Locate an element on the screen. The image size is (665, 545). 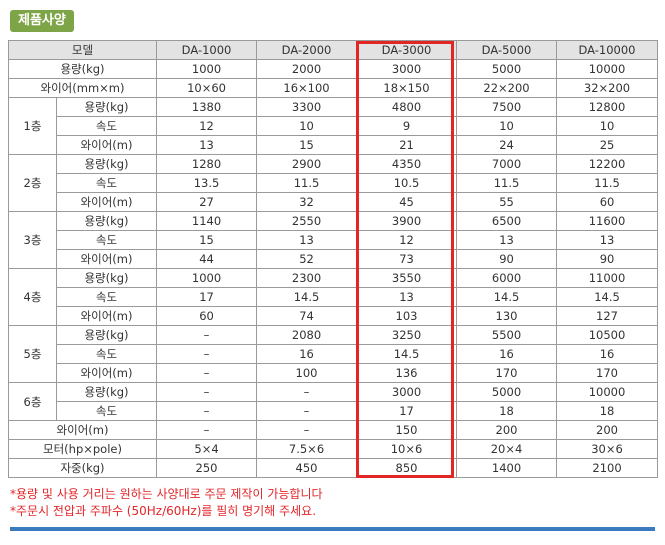
table-cell: 20×4 is located at coordinates (507, 449).